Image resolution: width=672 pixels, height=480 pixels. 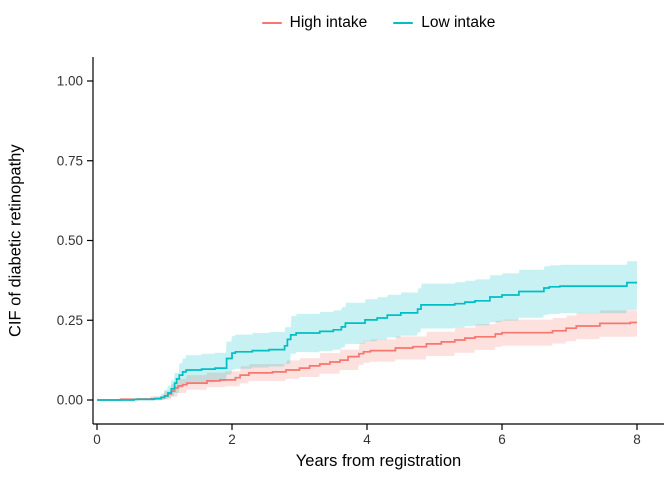 What do you see at coordinates (378, 461) in the screenshot?
I see `x-axis-title: Years from registration` at bounding box center [378, 461].